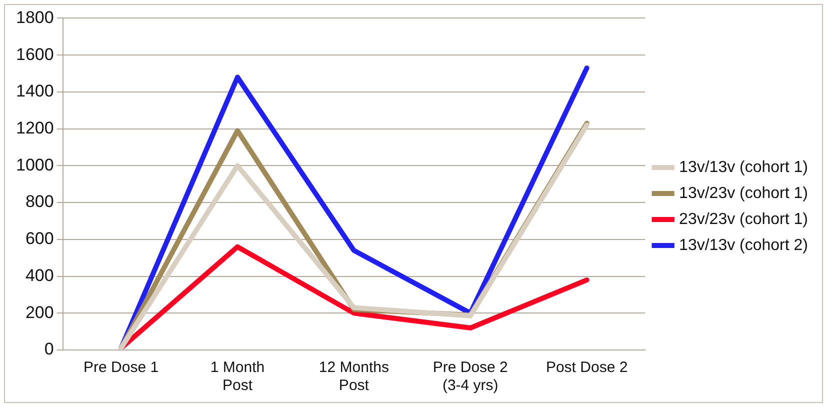 The width and height of the screenshot is (829, 407). Describe the element at coordinates (39, 238) in the screenshot. I see `y-tick-label: 600` at that location.